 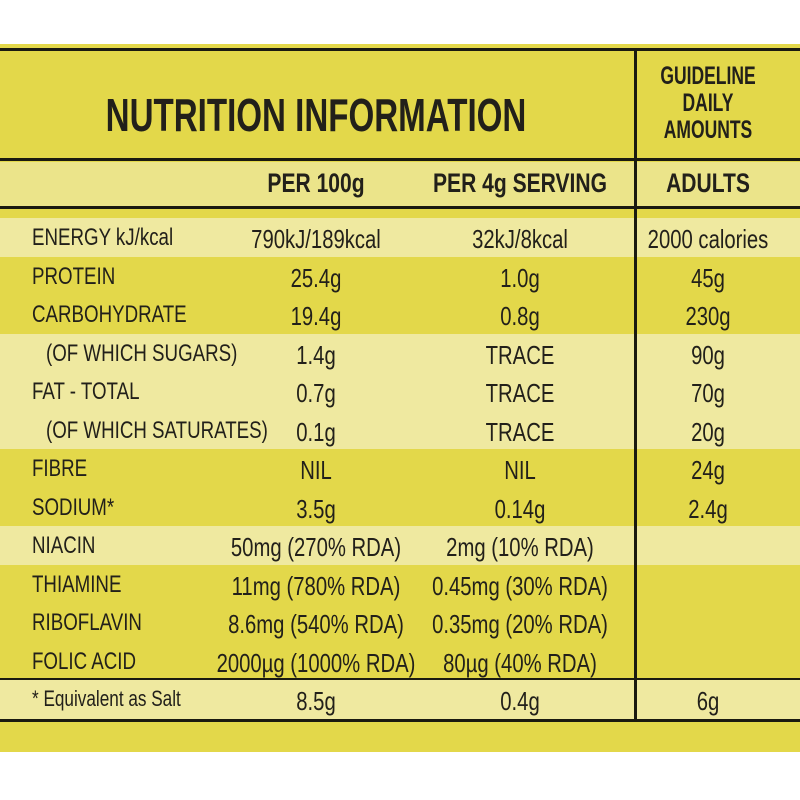 I want to click on nutrient-value: 25.4g, so click(x=316, y=277).